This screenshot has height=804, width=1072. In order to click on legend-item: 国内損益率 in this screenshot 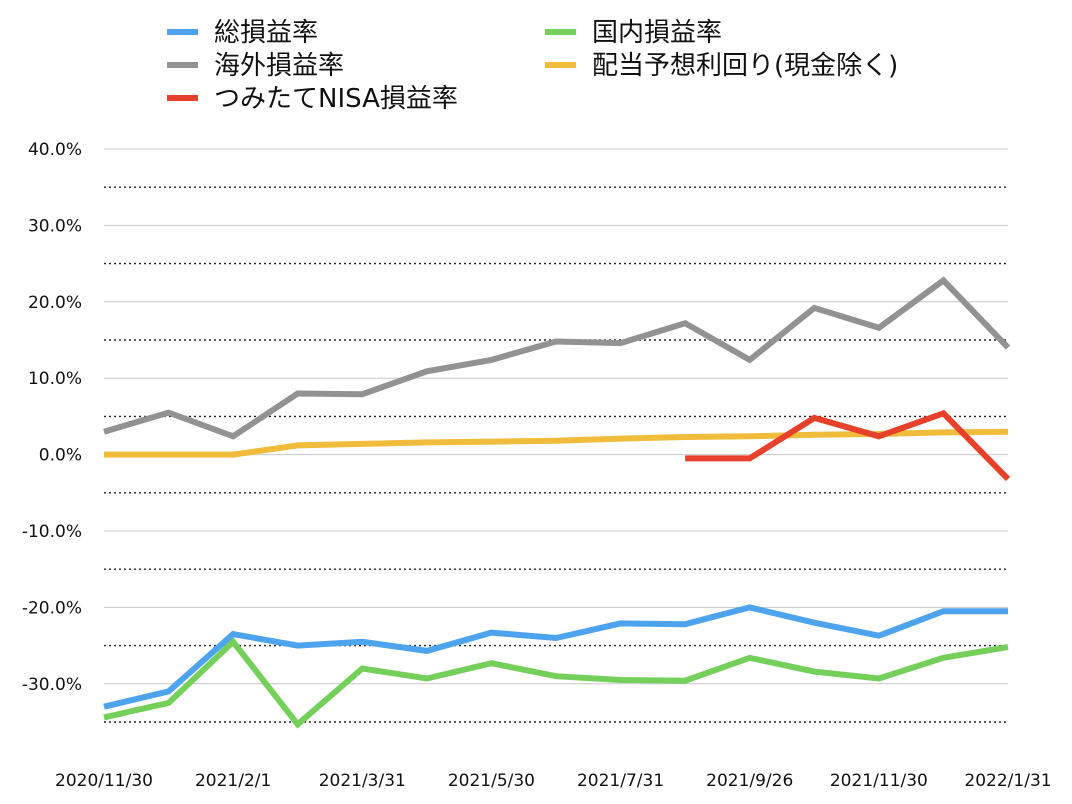, I will do `click(633, 33)`.